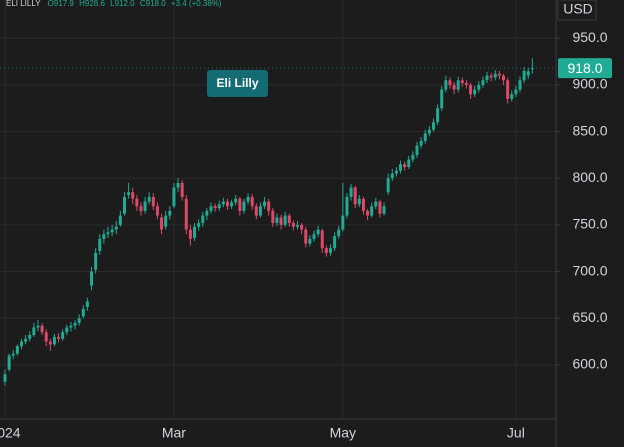 The image size is (624, 447). Describe the element at coordinates (589, 84) in the screenshot. I see `y-tick-label: 900.0` at that location.